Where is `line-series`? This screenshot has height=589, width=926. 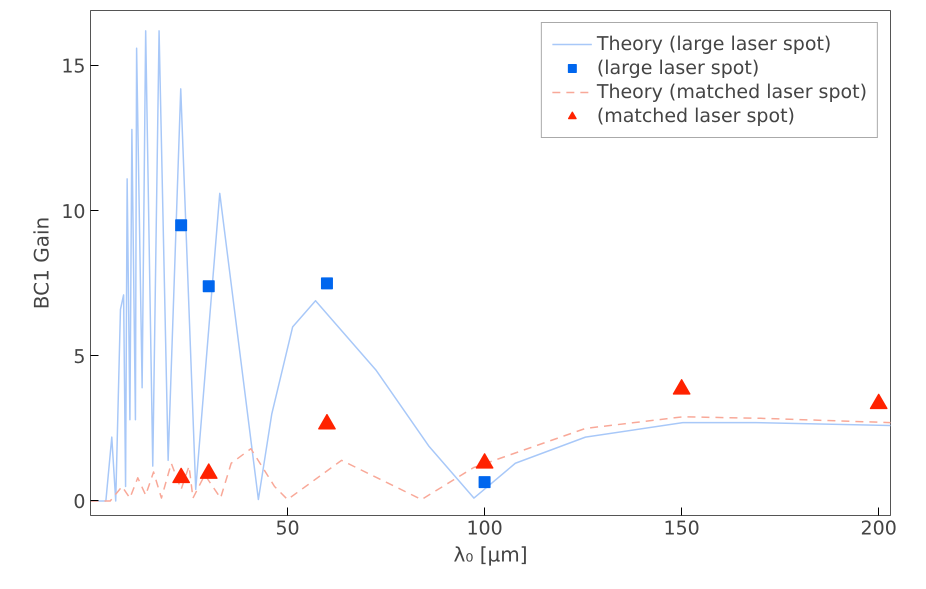
line-series is located at coordinates (490, 459).